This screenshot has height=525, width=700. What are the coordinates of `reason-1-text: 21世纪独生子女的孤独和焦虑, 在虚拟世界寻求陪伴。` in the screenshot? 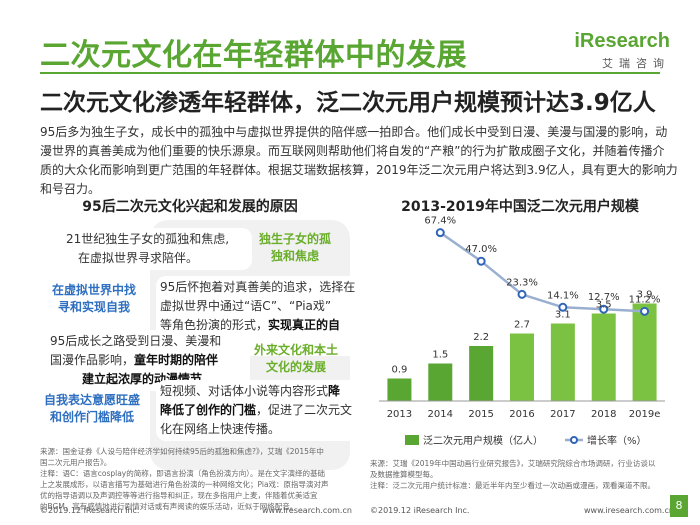 It's located at (156, 249).